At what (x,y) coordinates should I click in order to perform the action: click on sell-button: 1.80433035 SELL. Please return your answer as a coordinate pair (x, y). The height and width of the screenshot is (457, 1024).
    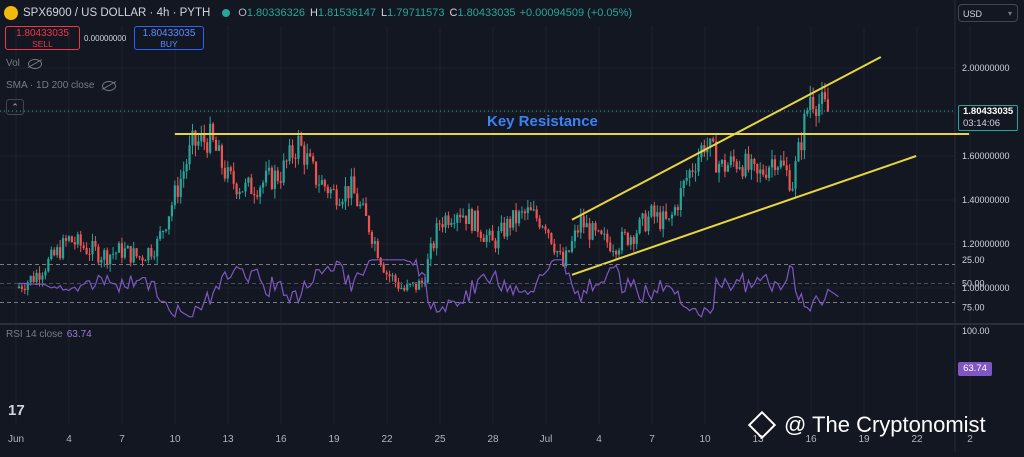
    Looking at the image, I should click on (42, 38).